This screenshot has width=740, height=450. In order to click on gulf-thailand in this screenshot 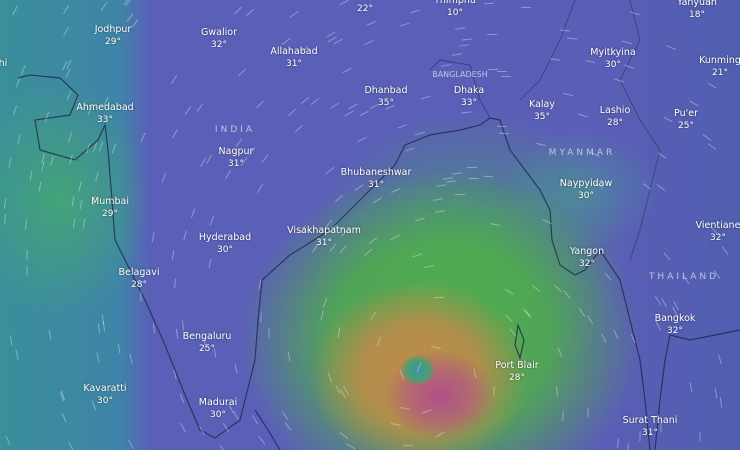, I will do `click(697, 389)`.